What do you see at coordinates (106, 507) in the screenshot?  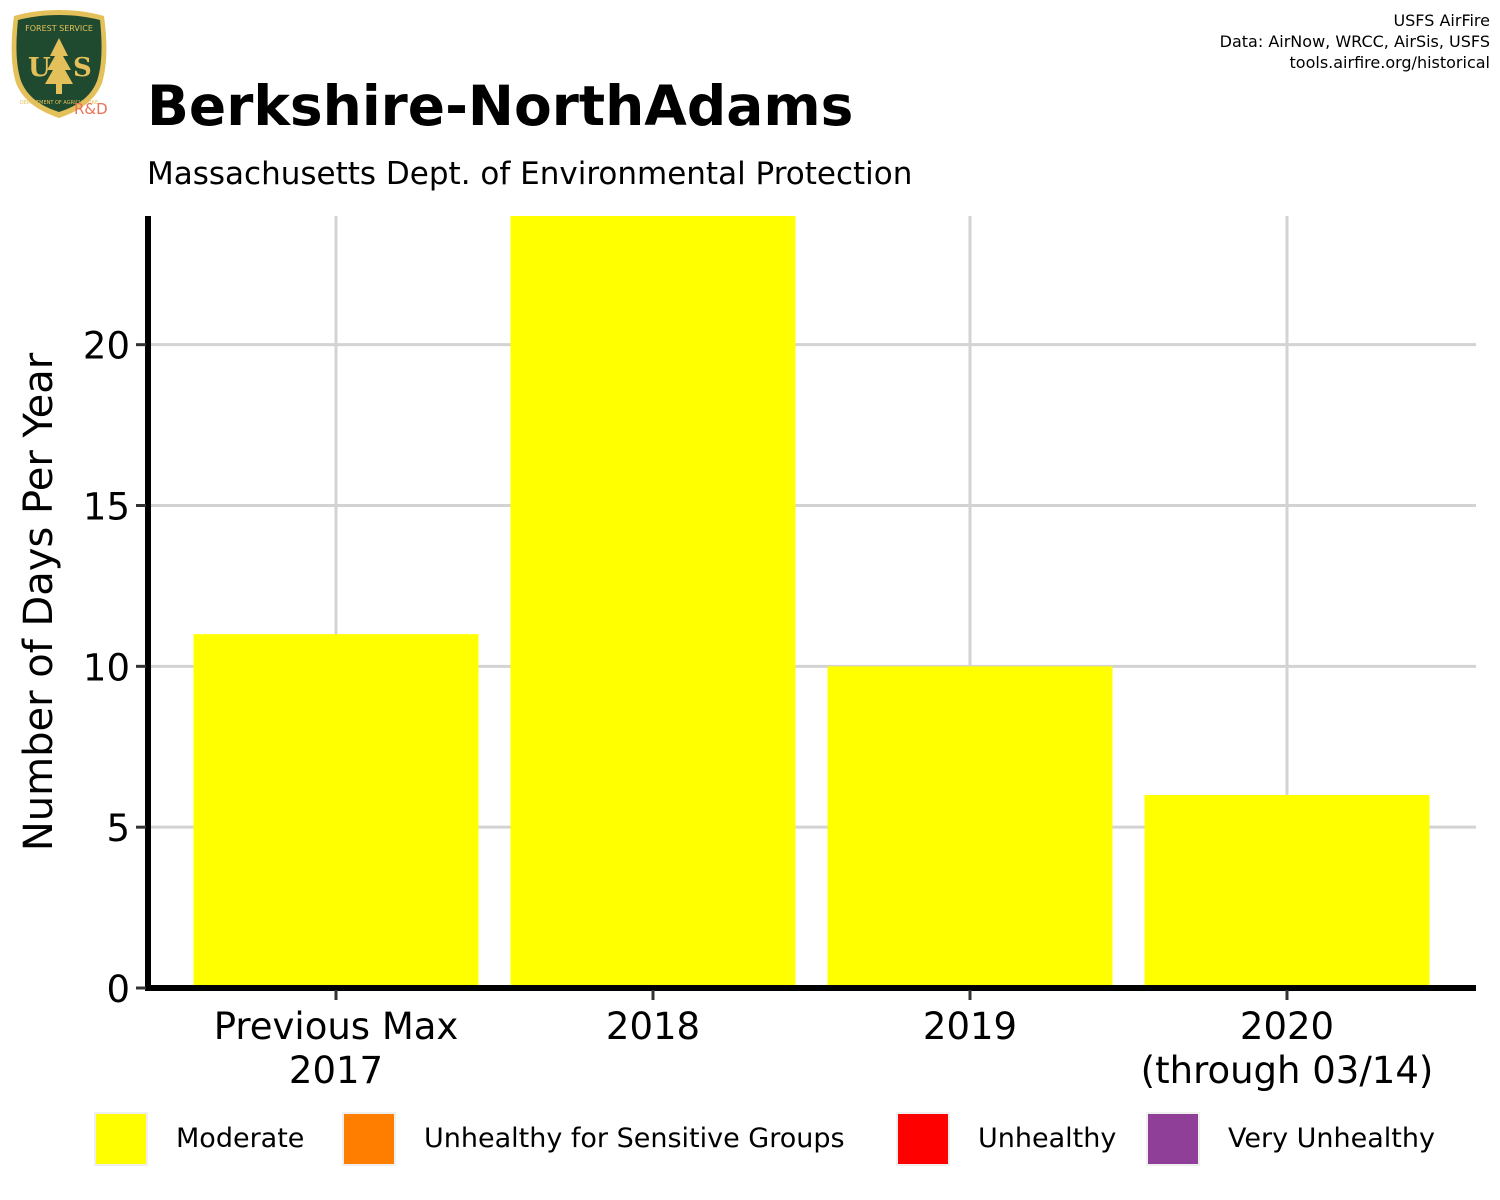 I see `y-tick-label: 15` at bounding box center [106, 507].